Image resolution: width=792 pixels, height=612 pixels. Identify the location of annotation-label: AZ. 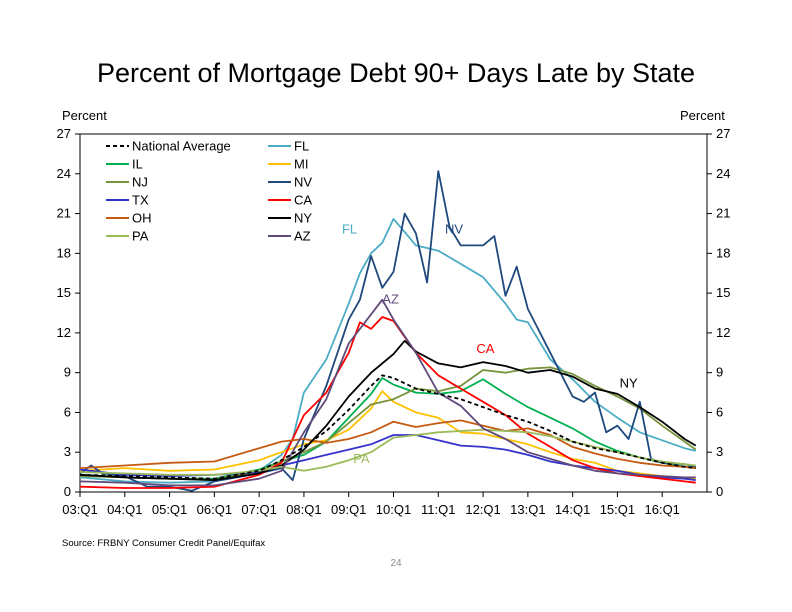
(390, 299).